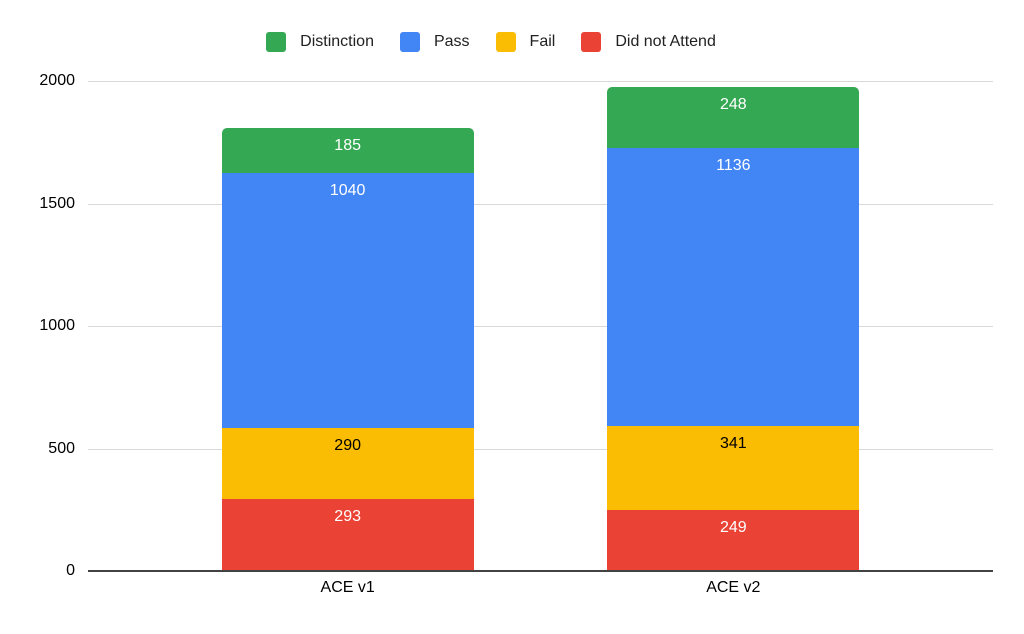  What do you see at coordinates (733, 587) in the screenshot?
I see `x-axis-category-label: ACE v2` at bounding box center [733, 587].